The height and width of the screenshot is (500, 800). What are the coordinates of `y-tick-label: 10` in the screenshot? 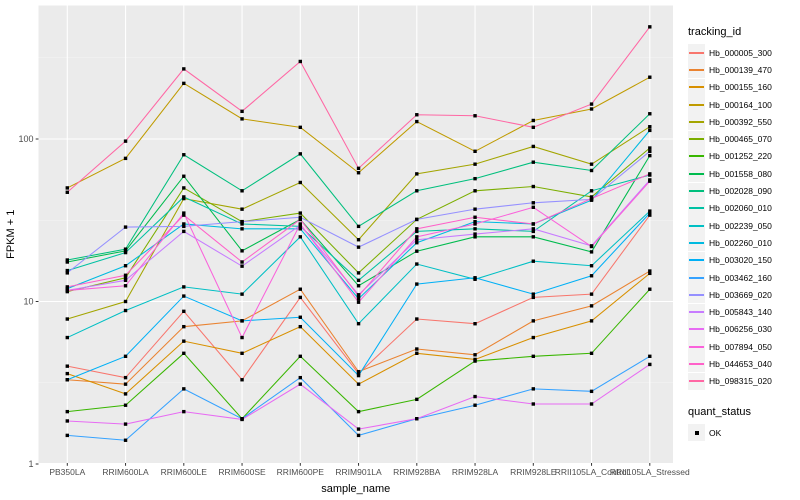 It's located at (28, 302).